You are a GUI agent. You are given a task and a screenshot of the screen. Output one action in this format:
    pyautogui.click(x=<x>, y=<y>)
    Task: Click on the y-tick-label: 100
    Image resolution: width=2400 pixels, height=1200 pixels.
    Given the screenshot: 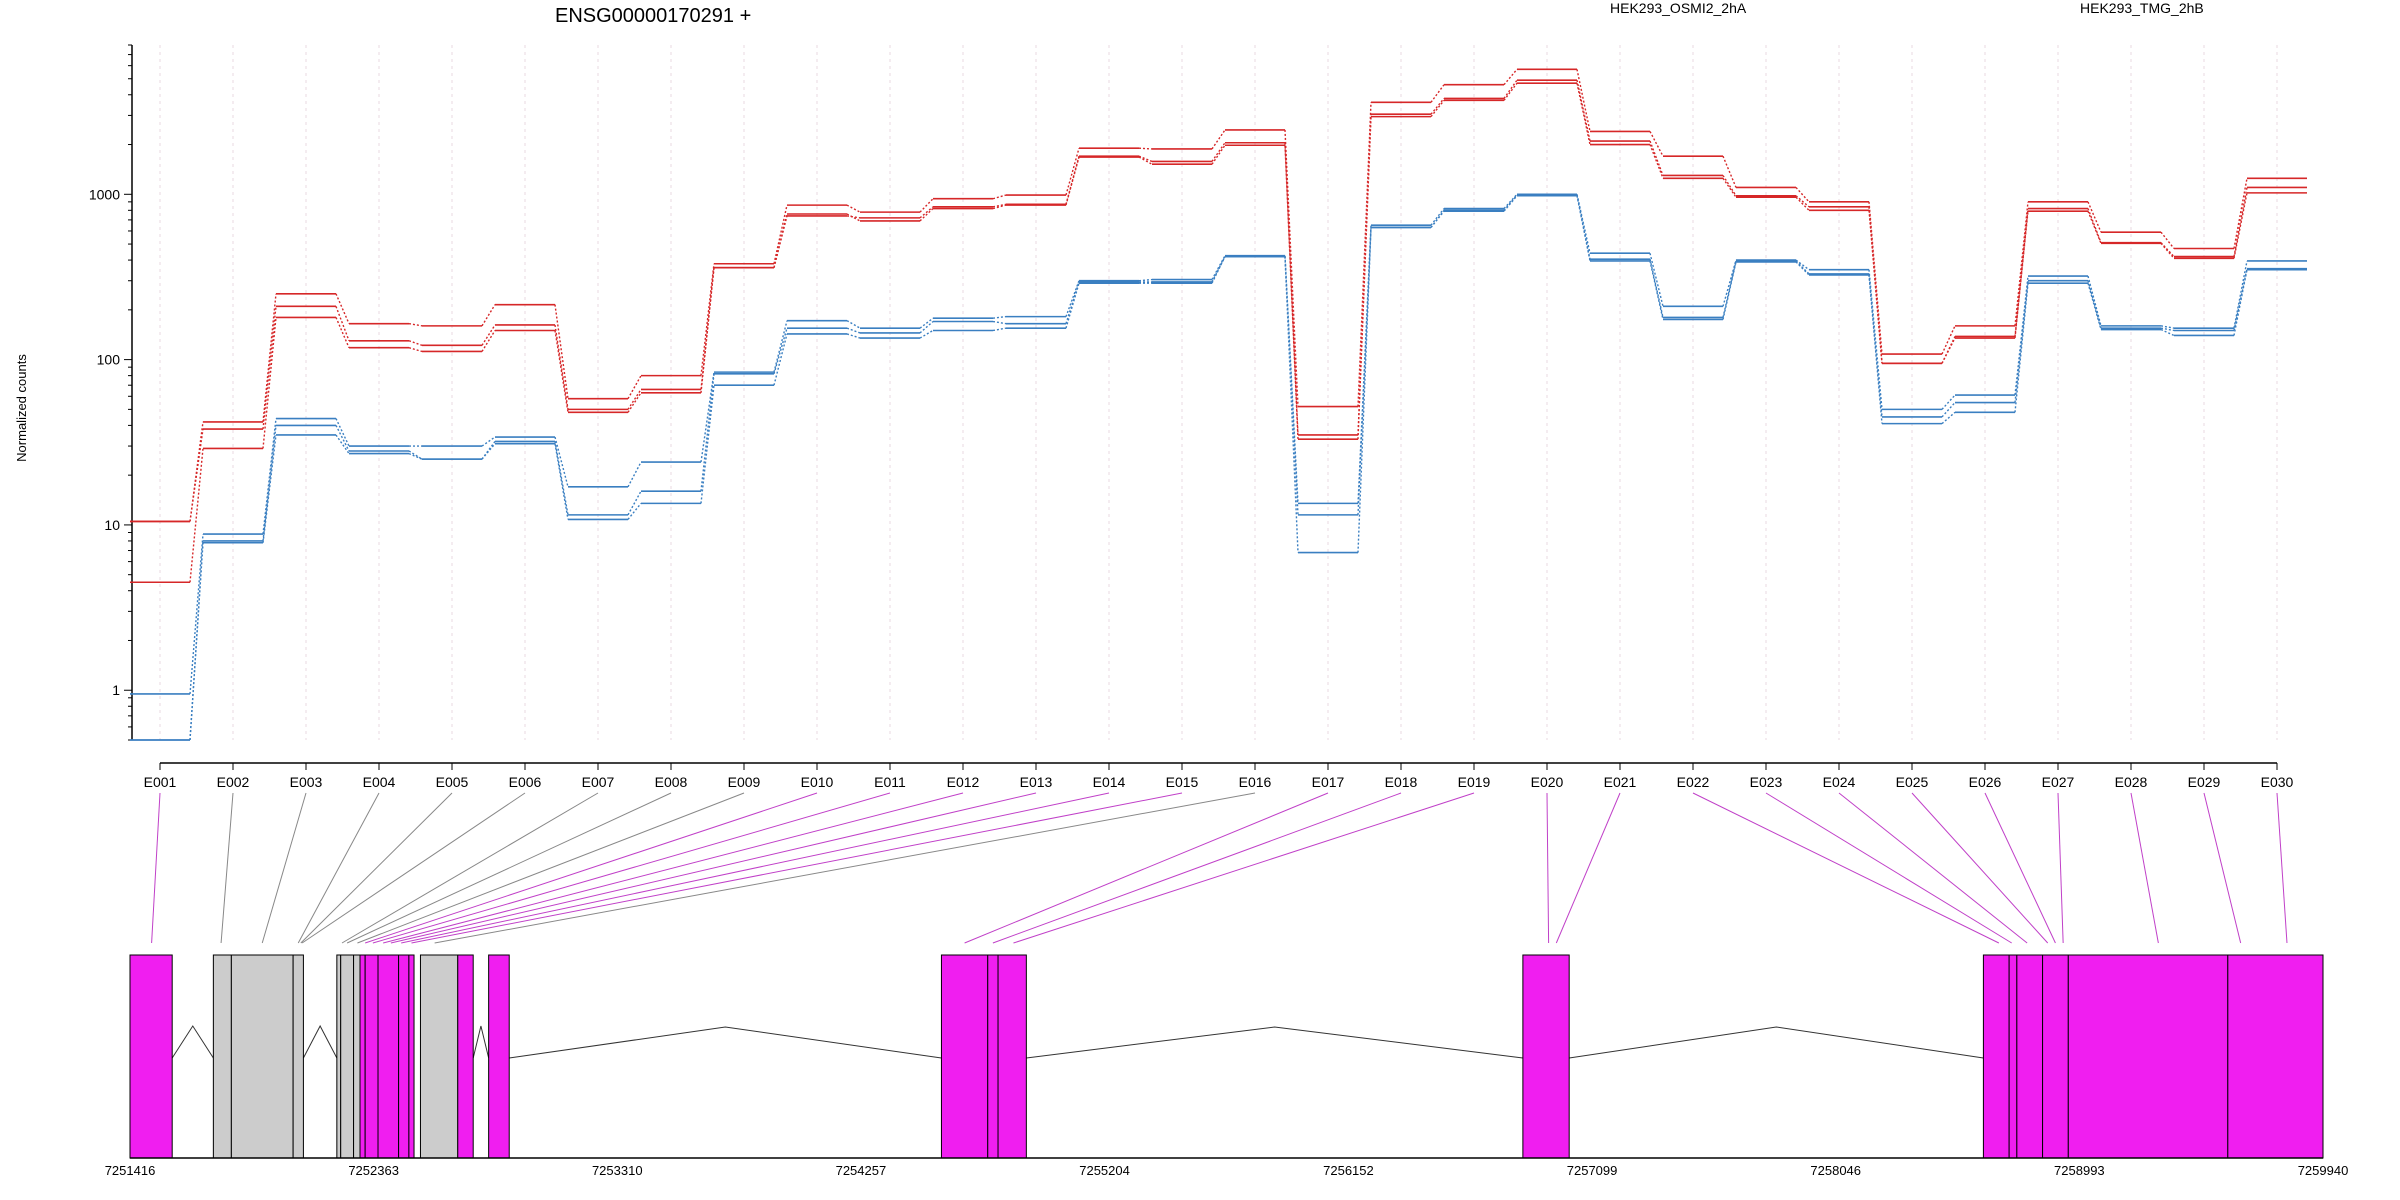 What is the action you would take?
    pyautogui.click(x=109, y=360)
    